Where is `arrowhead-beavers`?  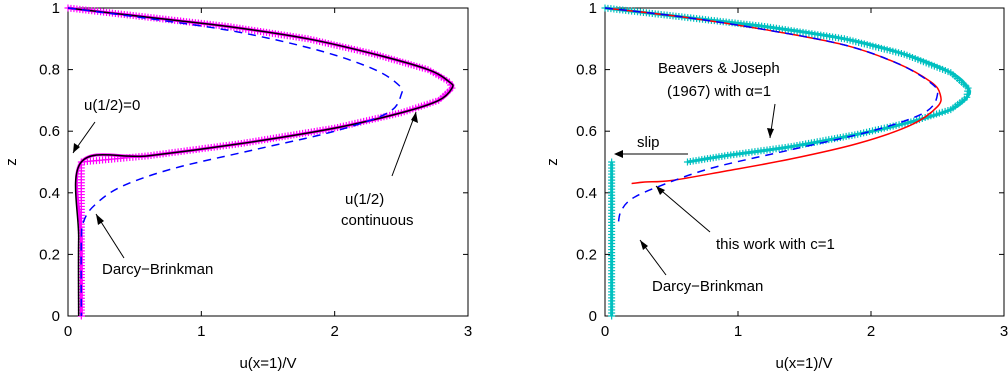
arrowhead-beavers is located at coordinates (770, 133).